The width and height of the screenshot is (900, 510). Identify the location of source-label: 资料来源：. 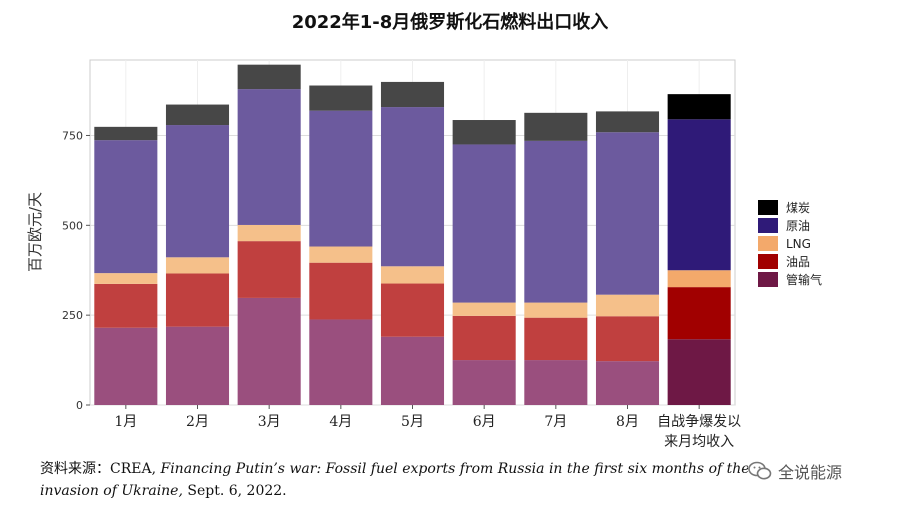
(75, 469).